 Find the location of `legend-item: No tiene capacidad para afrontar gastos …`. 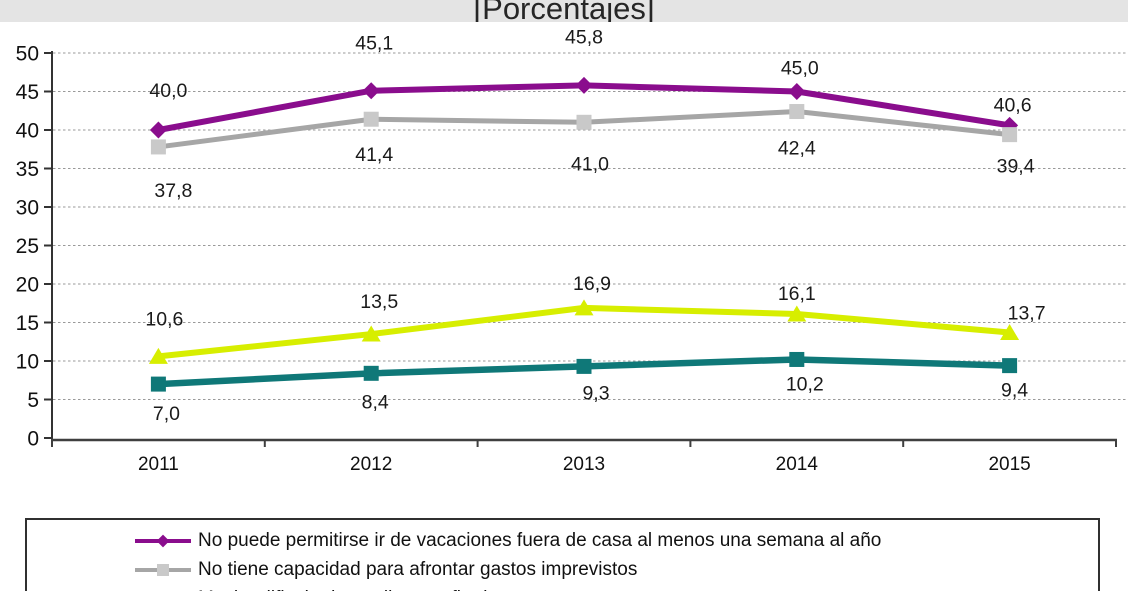

legend-item: No tiene capacidad para afrontar gastos … is located at coordinates (562, 569).